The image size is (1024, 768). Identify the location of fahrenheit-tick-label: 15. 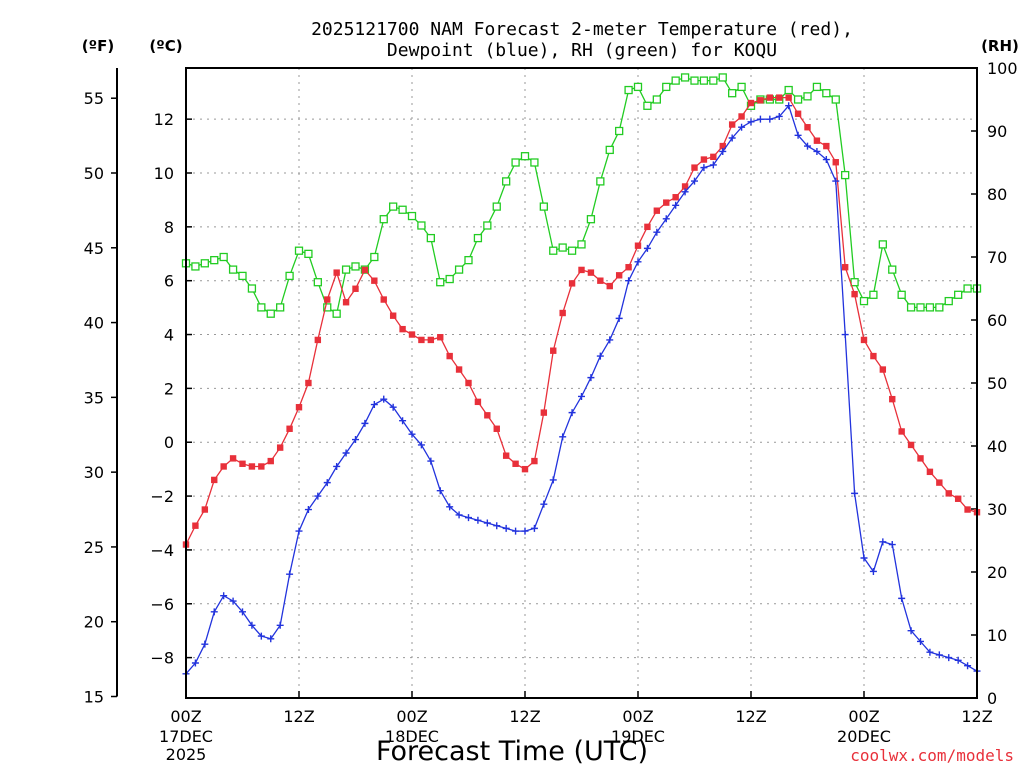
(94, 697).